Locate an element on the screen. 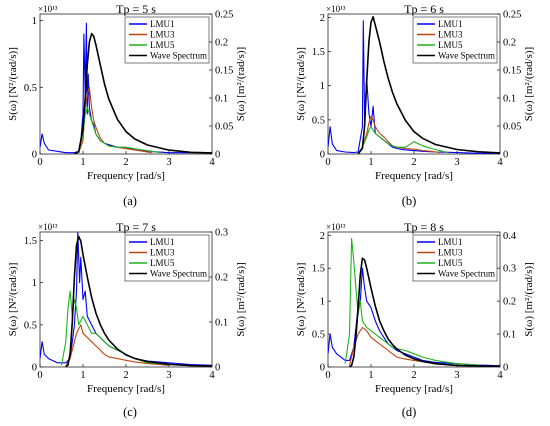  y-tick-label: 2 is located at coordinates (322, 18).